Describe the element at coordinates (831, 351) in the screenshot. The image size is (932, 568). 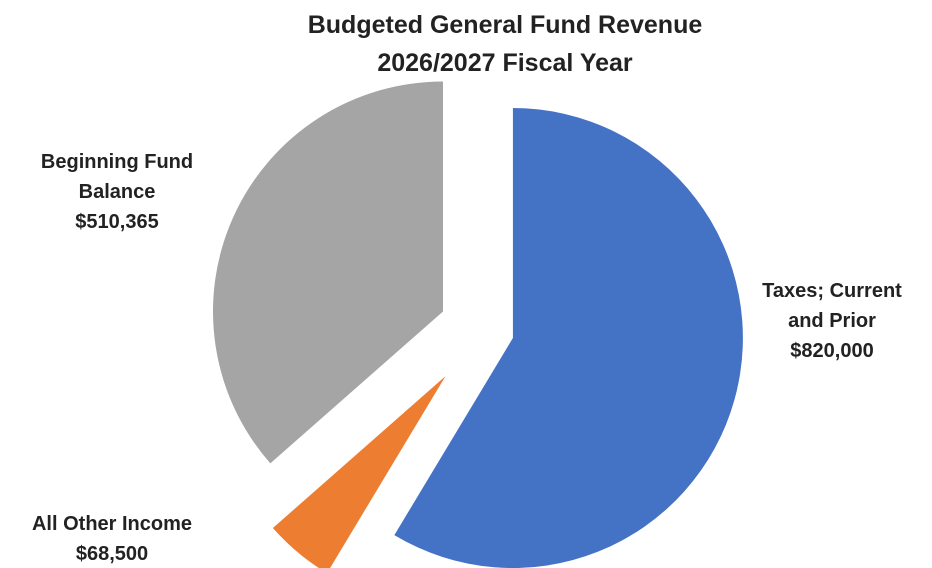
I see `slice-label-line: $820,000` at that location.